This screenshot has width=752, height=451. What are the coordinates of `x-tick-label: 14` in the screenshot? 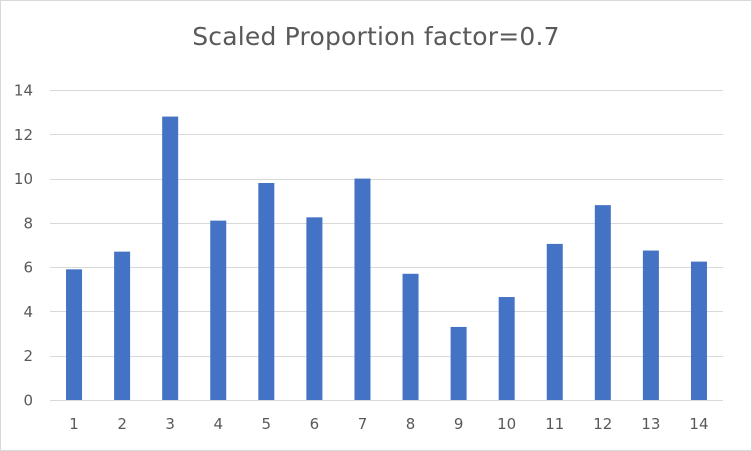 It's located at (698, 424).